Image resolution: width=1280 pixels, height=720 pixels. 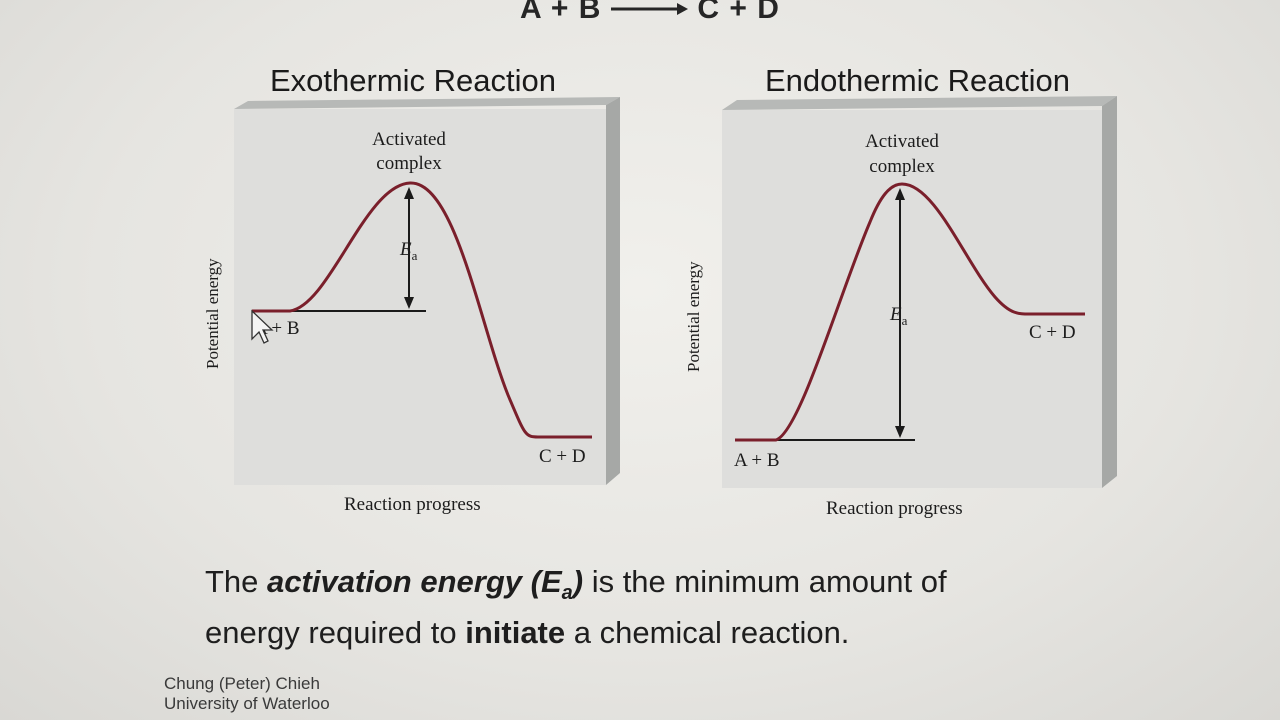 I want to click on caption-text-3: energy required to, so click(x=335, y=633).